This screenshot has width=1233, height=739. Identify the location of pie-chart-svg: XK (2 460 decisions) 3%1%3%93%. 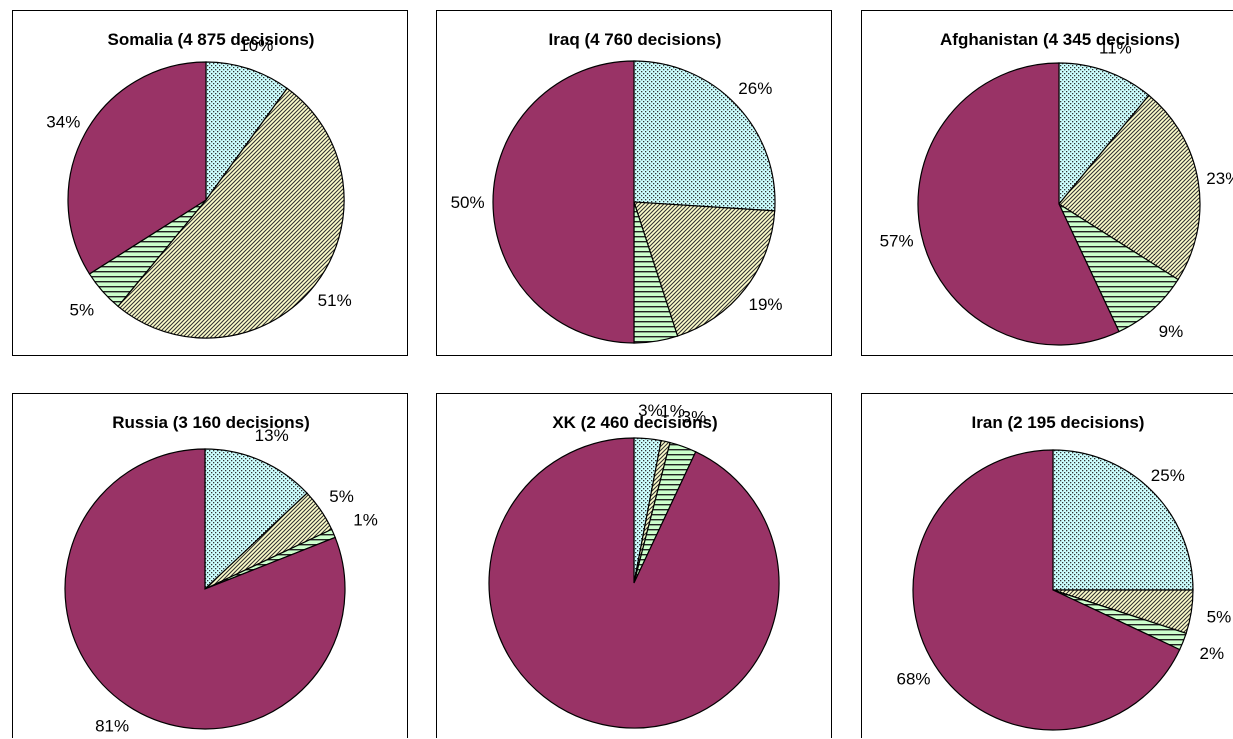
(634, 570).